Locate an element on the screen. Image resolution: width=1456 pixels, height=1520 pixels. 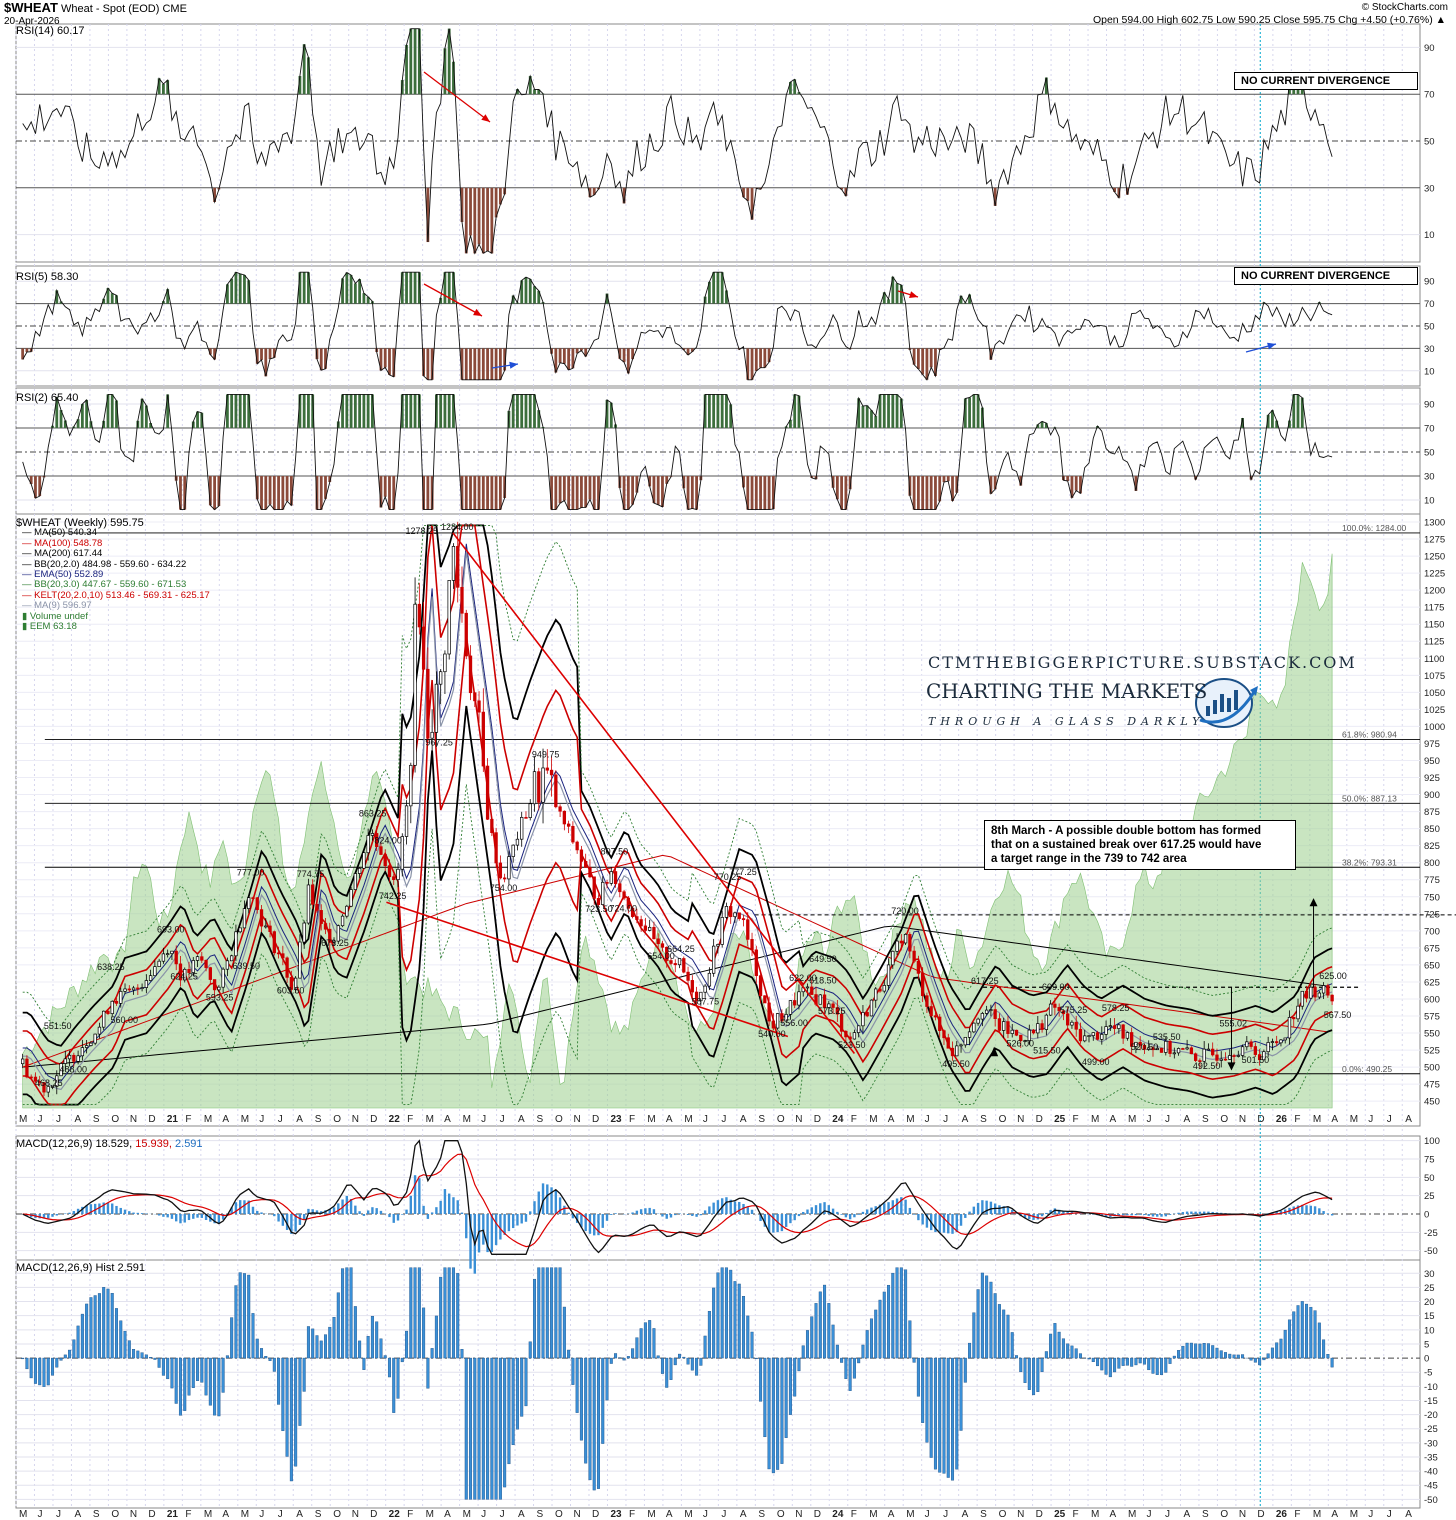
brand-url: CTMTHEBIGGERPICTURE.SUBSTACK.COM is located at coordinates (1142, 662).